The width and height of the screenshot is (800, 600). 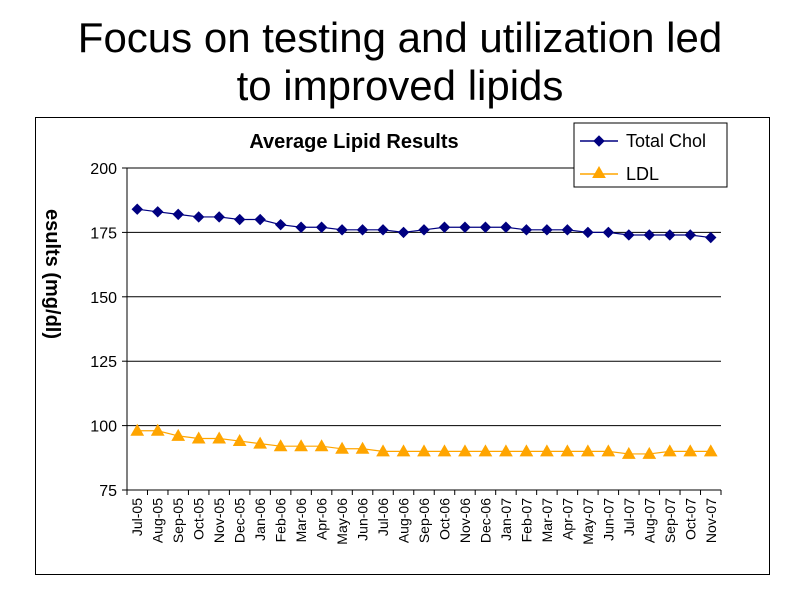 I want to click on x-tick-label: Feb-07, so click(x=526, y=520).